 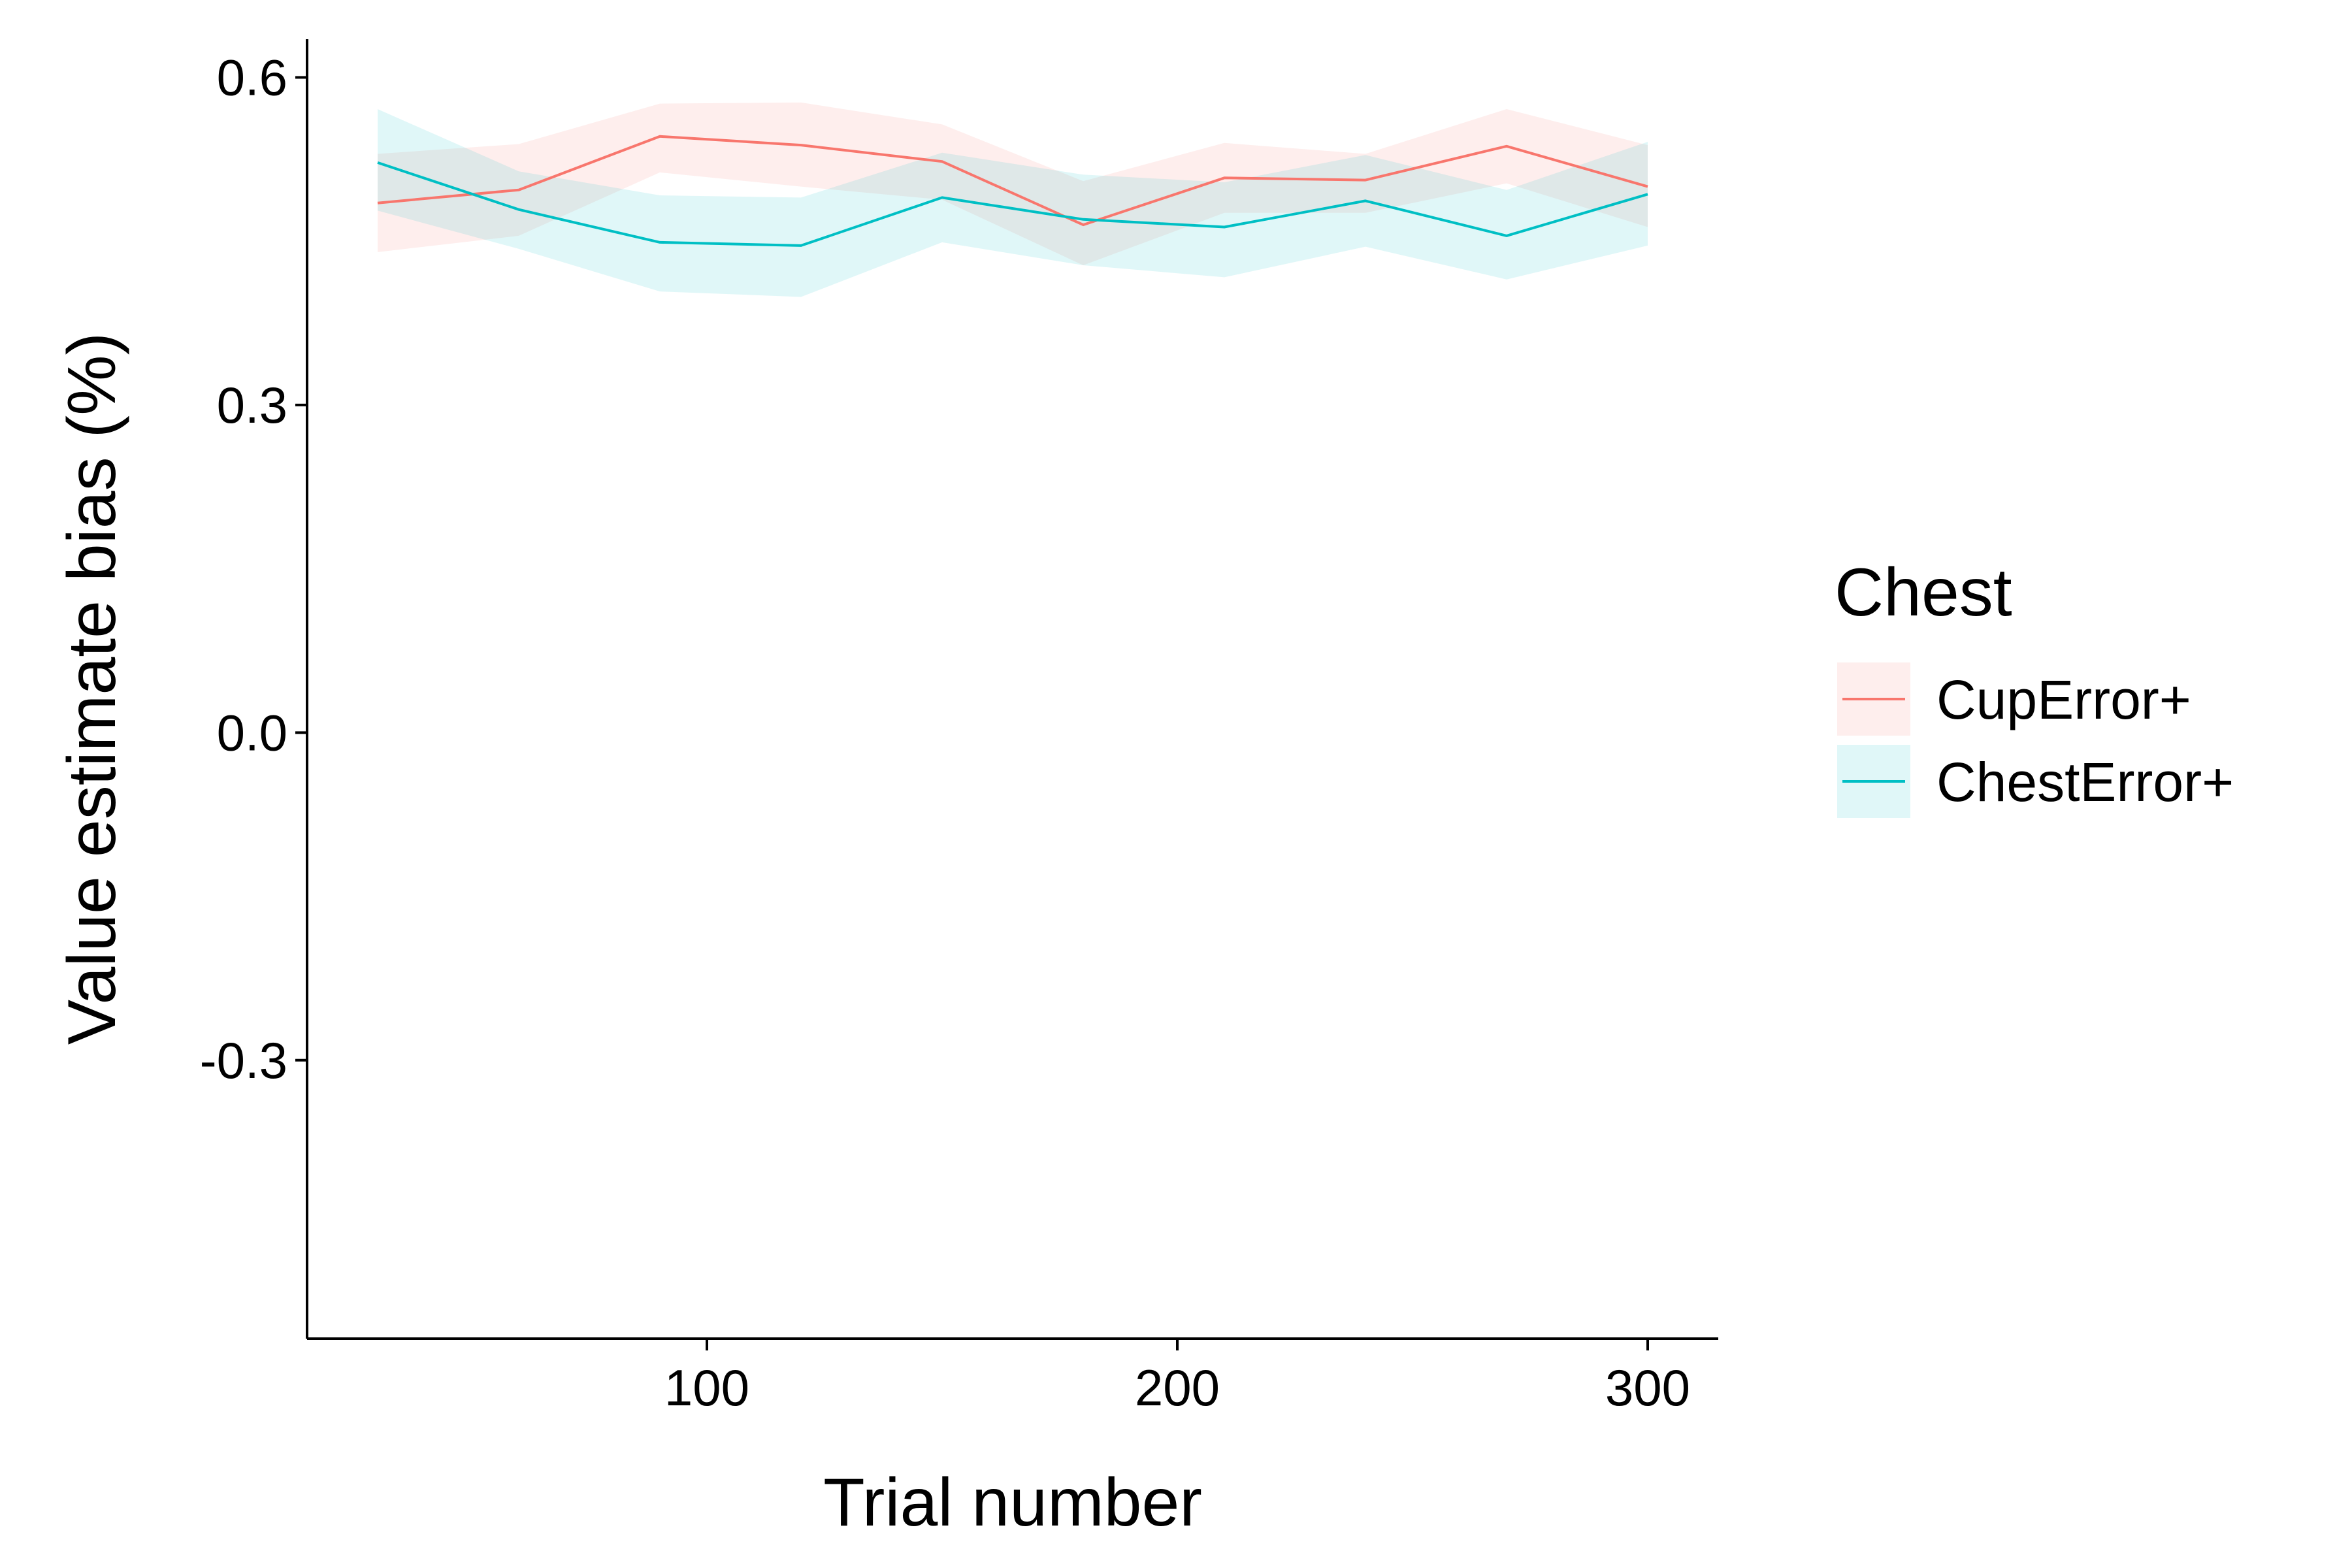 I want to click on x-tick-label: 100, so click(x=706, y=1387).